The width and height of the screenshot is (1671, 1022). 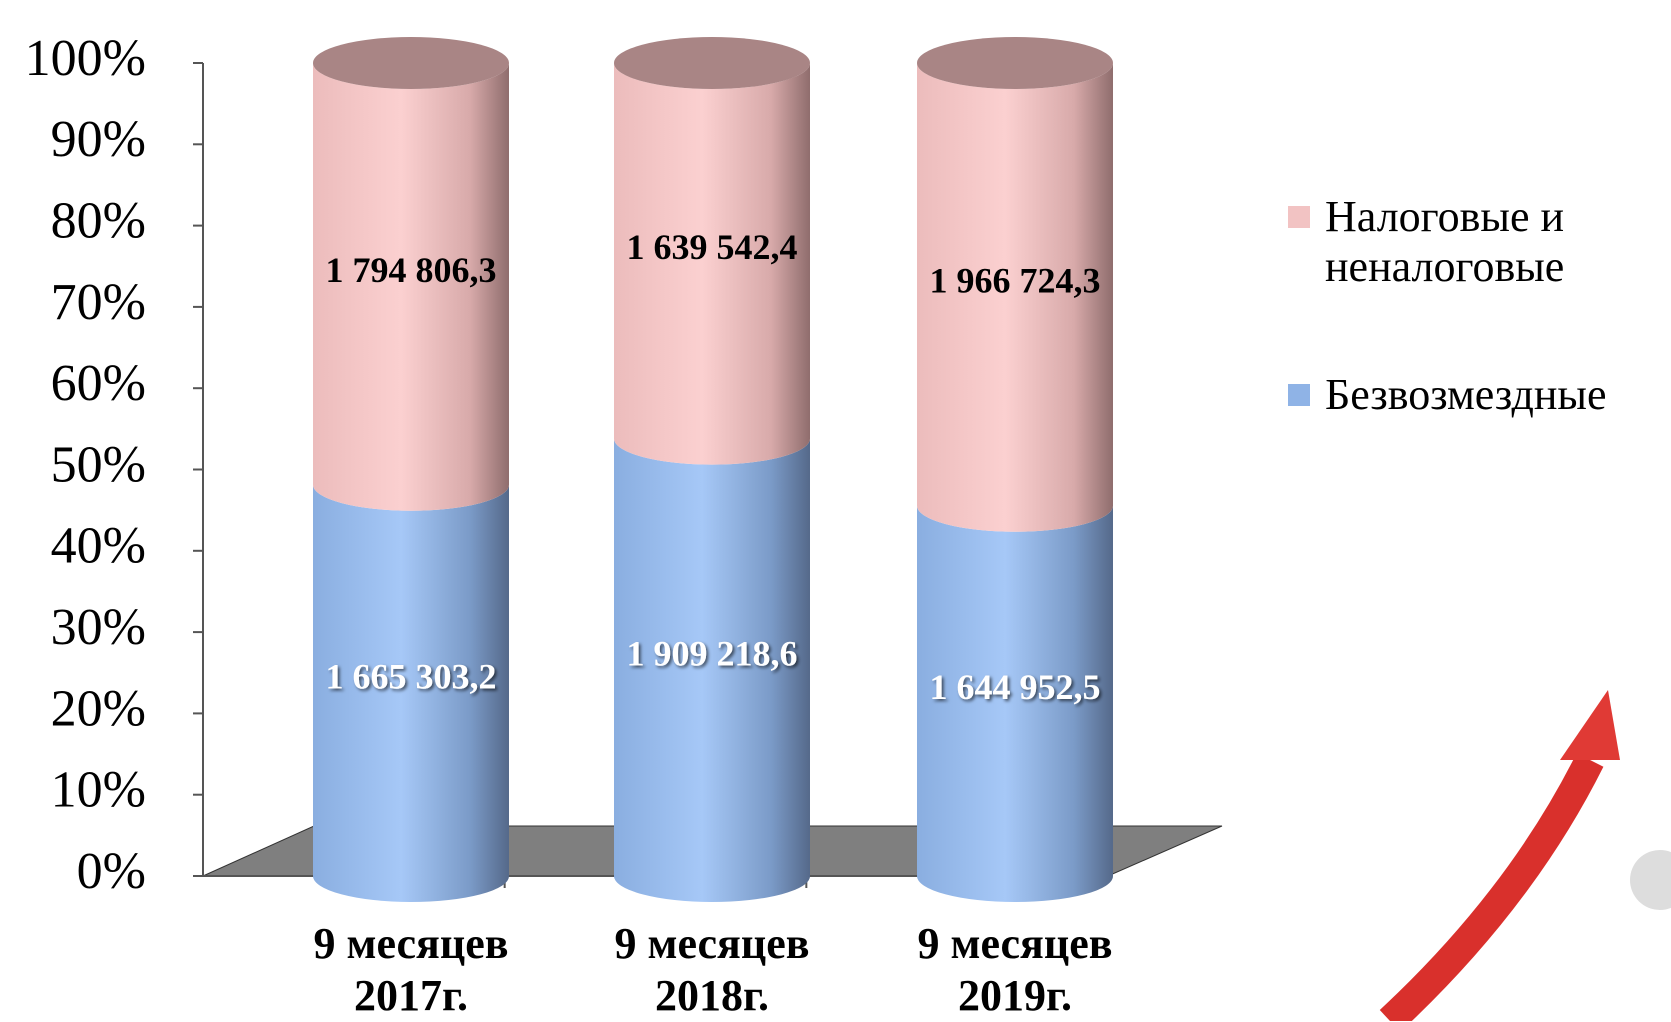 I want to click on y-tick-label: 30%, so click(x=98, y=627).